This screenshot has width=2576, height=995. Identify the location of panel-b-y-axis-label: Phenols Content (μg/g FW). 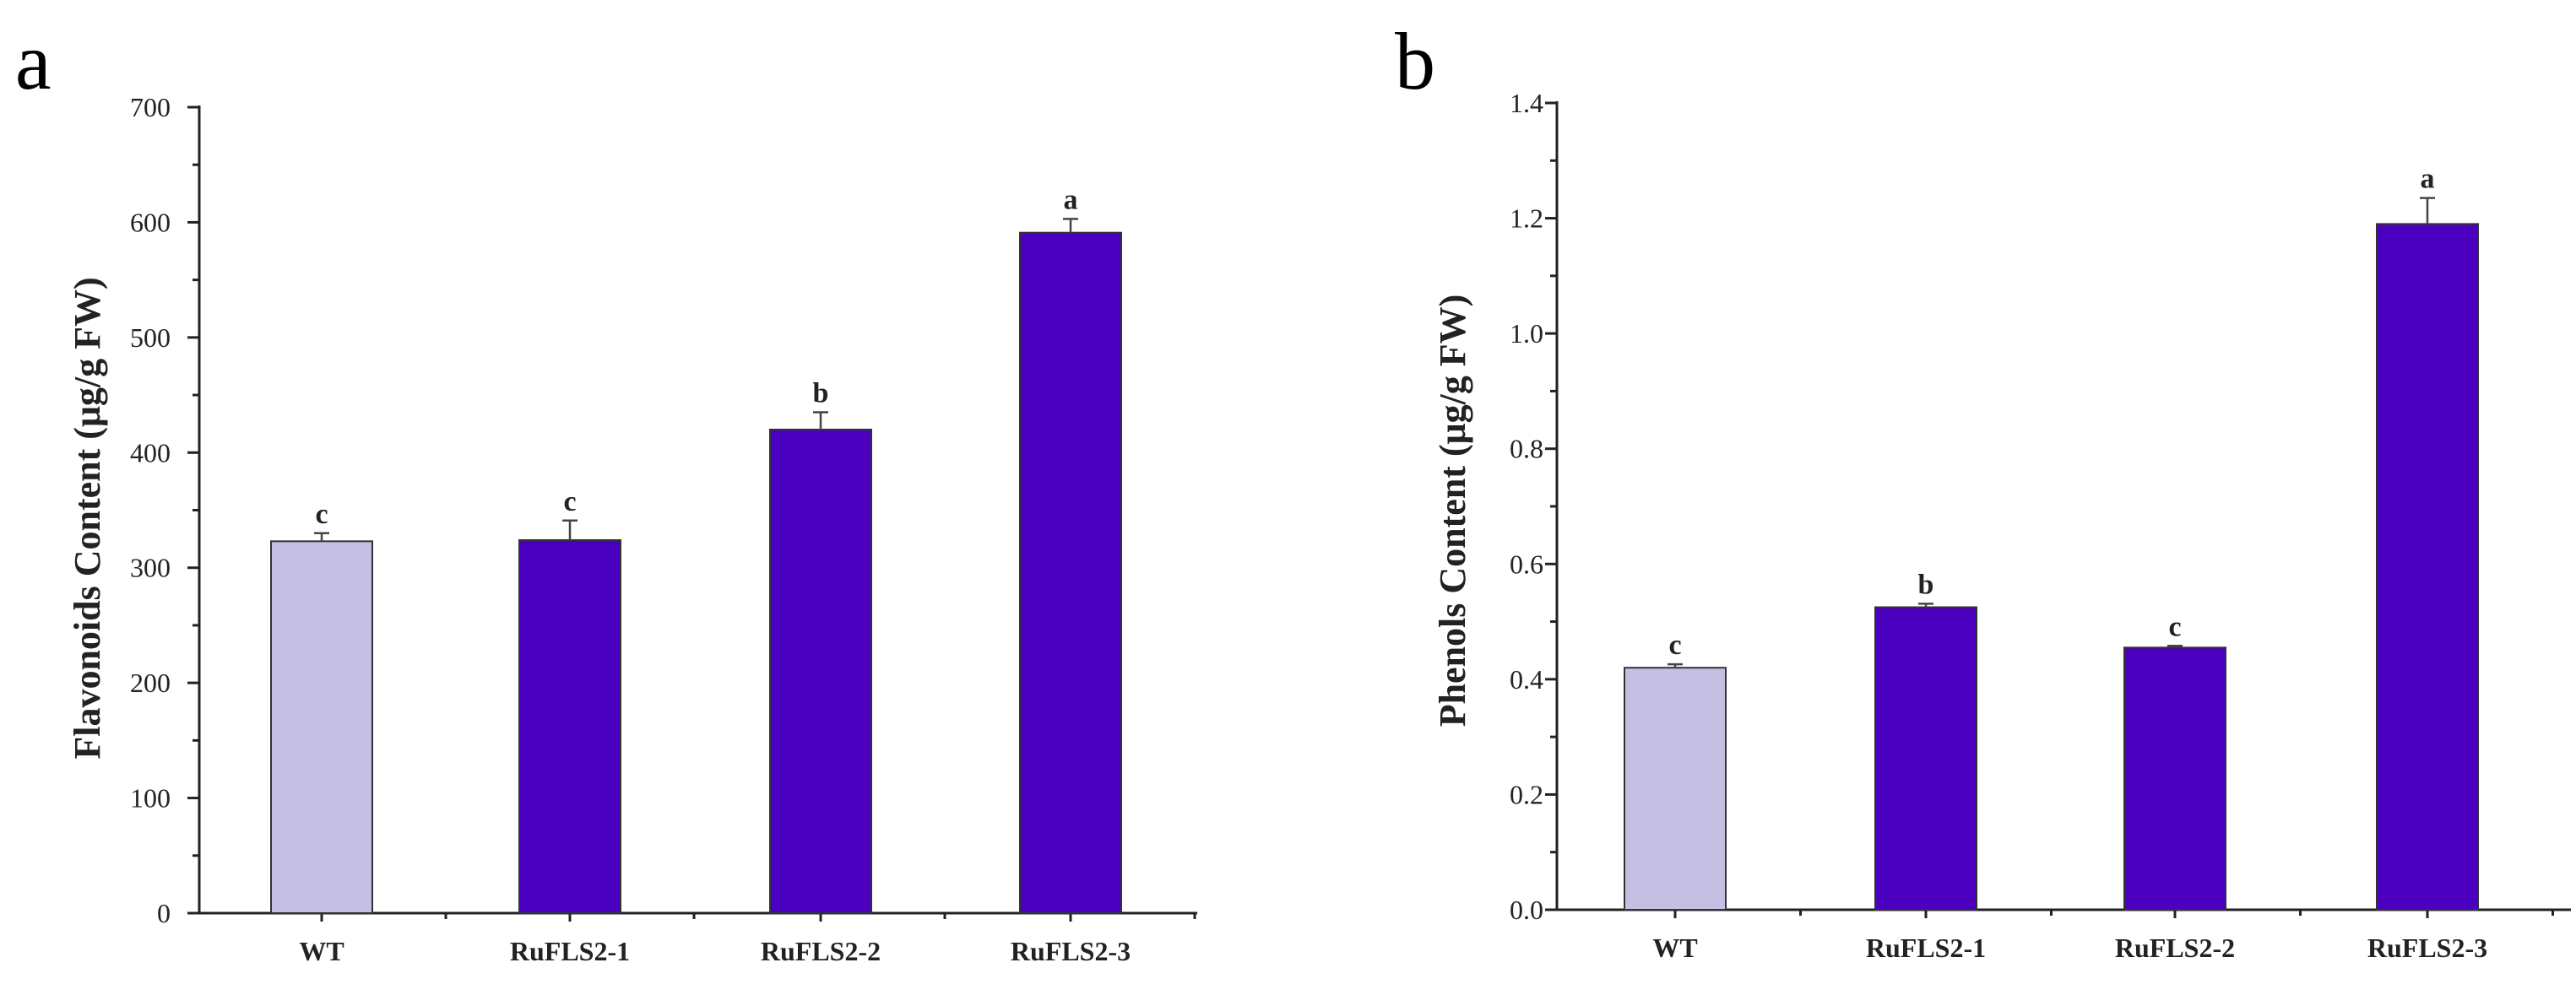
(1453, 511).